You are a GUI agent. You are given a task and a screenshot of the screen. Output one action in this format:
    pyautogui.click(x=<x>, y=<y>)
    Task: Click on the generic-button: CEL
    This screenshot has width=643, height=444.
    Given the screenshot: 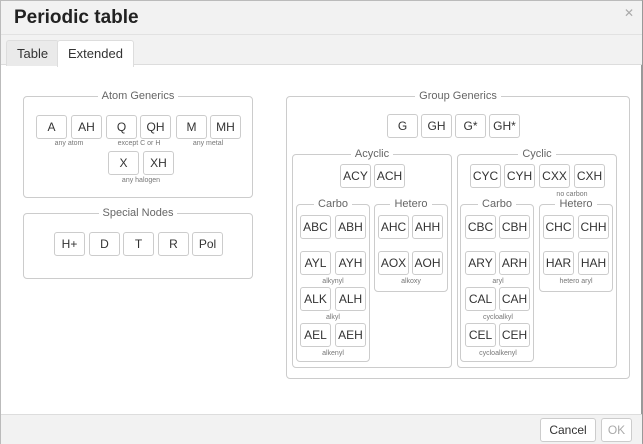 What is the action you would take?
    pyautogui.click(x=480, y=335)
    